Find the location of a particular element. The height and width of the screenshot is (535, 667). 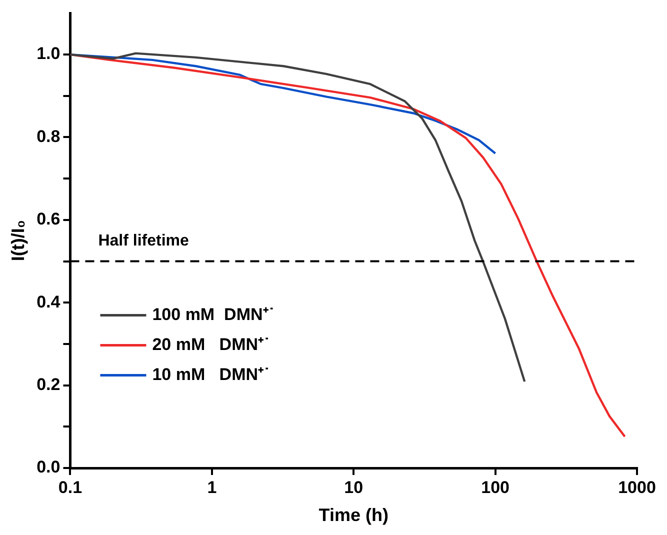

x-tick-label: 1 is located at coordinates (212, 487).